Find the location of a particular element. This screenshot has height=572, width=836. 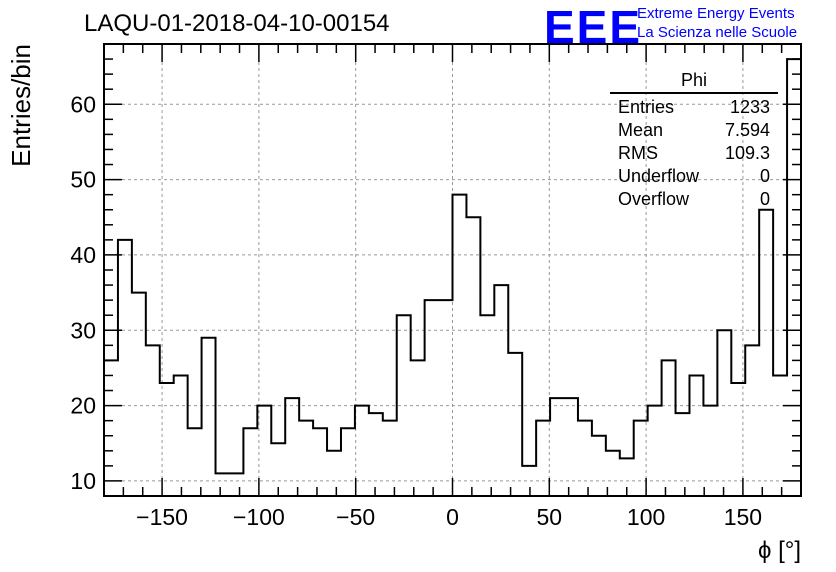

stats-value: 109.3 is located at coordinates (747, 153).